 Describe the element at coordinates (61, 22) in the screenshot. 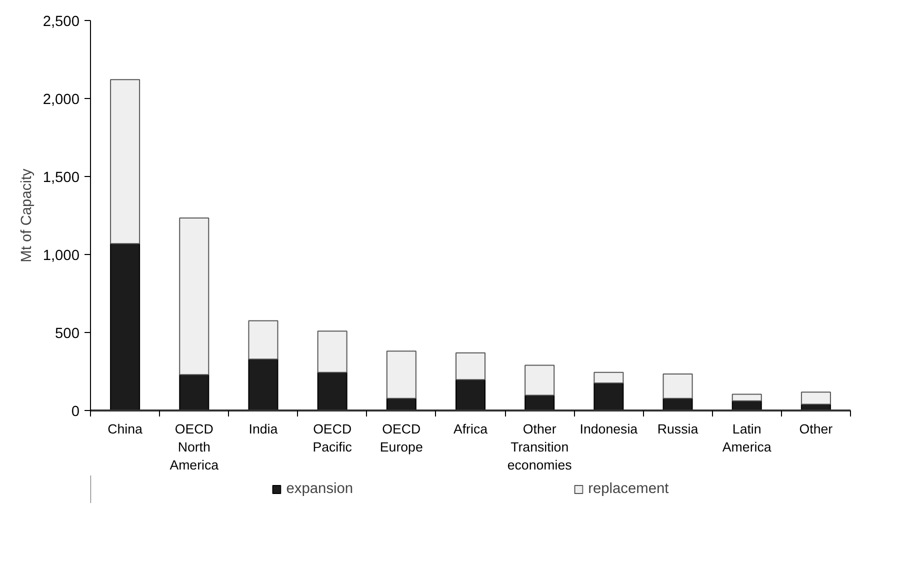

I see `y-tick-label: 2,500` at that location.